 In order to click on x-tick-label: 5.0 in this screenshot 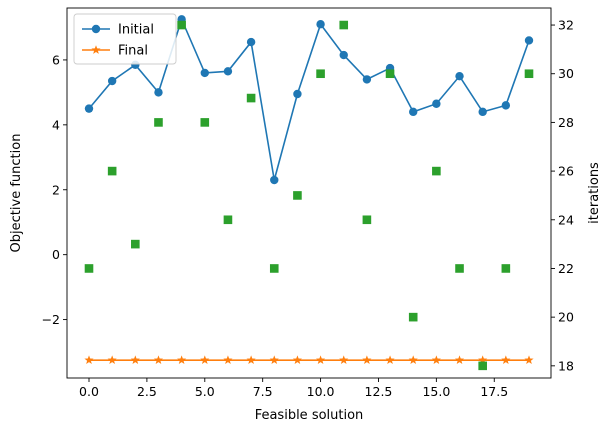, I will do `click(205, 391)`.